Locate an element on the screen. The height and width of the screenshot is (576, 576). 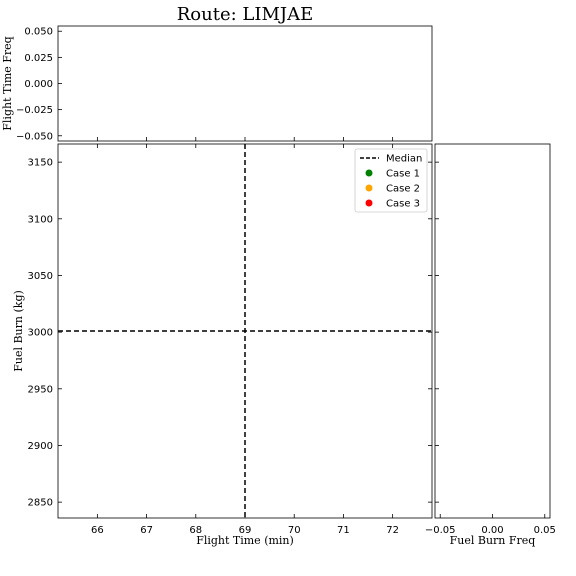
main-y-tick-label: 3000 is located at coordinates (40, 333).